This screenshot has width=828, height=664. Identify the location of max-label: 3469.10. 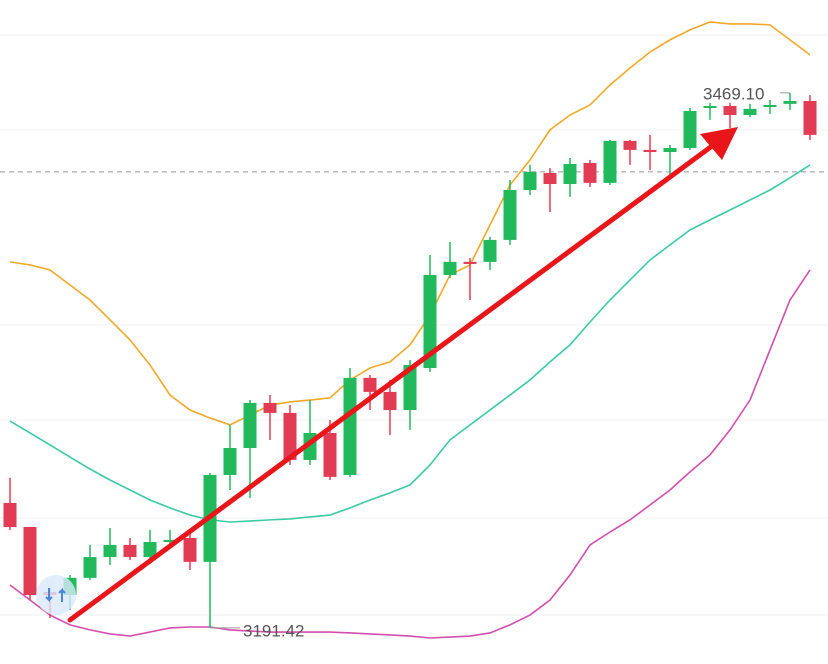
(733, 93).